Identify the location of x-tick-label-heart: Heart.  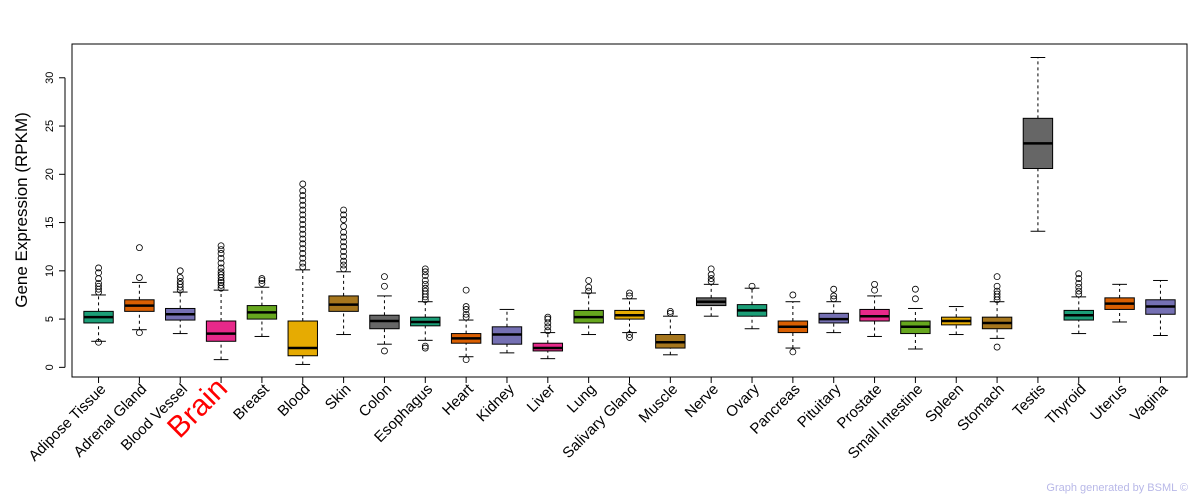
(458, 399).